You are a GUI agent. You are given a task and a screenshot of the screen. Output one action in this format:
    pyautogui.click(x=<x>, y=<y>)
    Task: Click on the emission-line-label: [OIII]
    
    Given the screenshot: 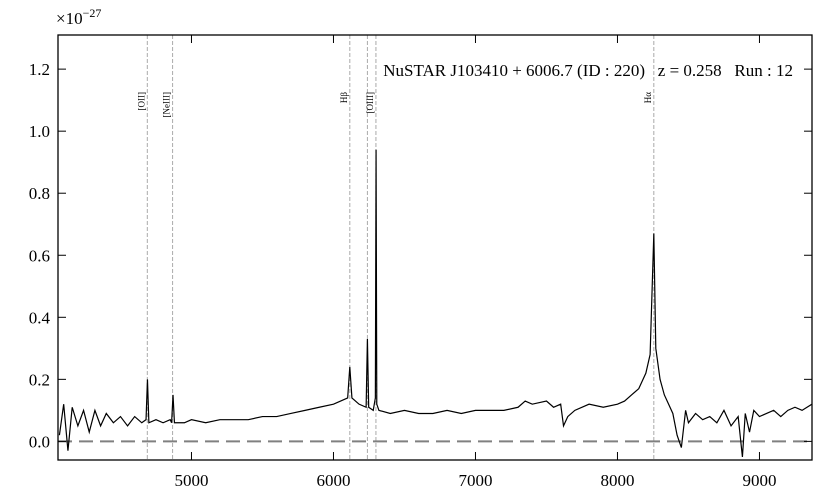 What is the action you would take?
    pyautogui.click(x=370, y=103)
    